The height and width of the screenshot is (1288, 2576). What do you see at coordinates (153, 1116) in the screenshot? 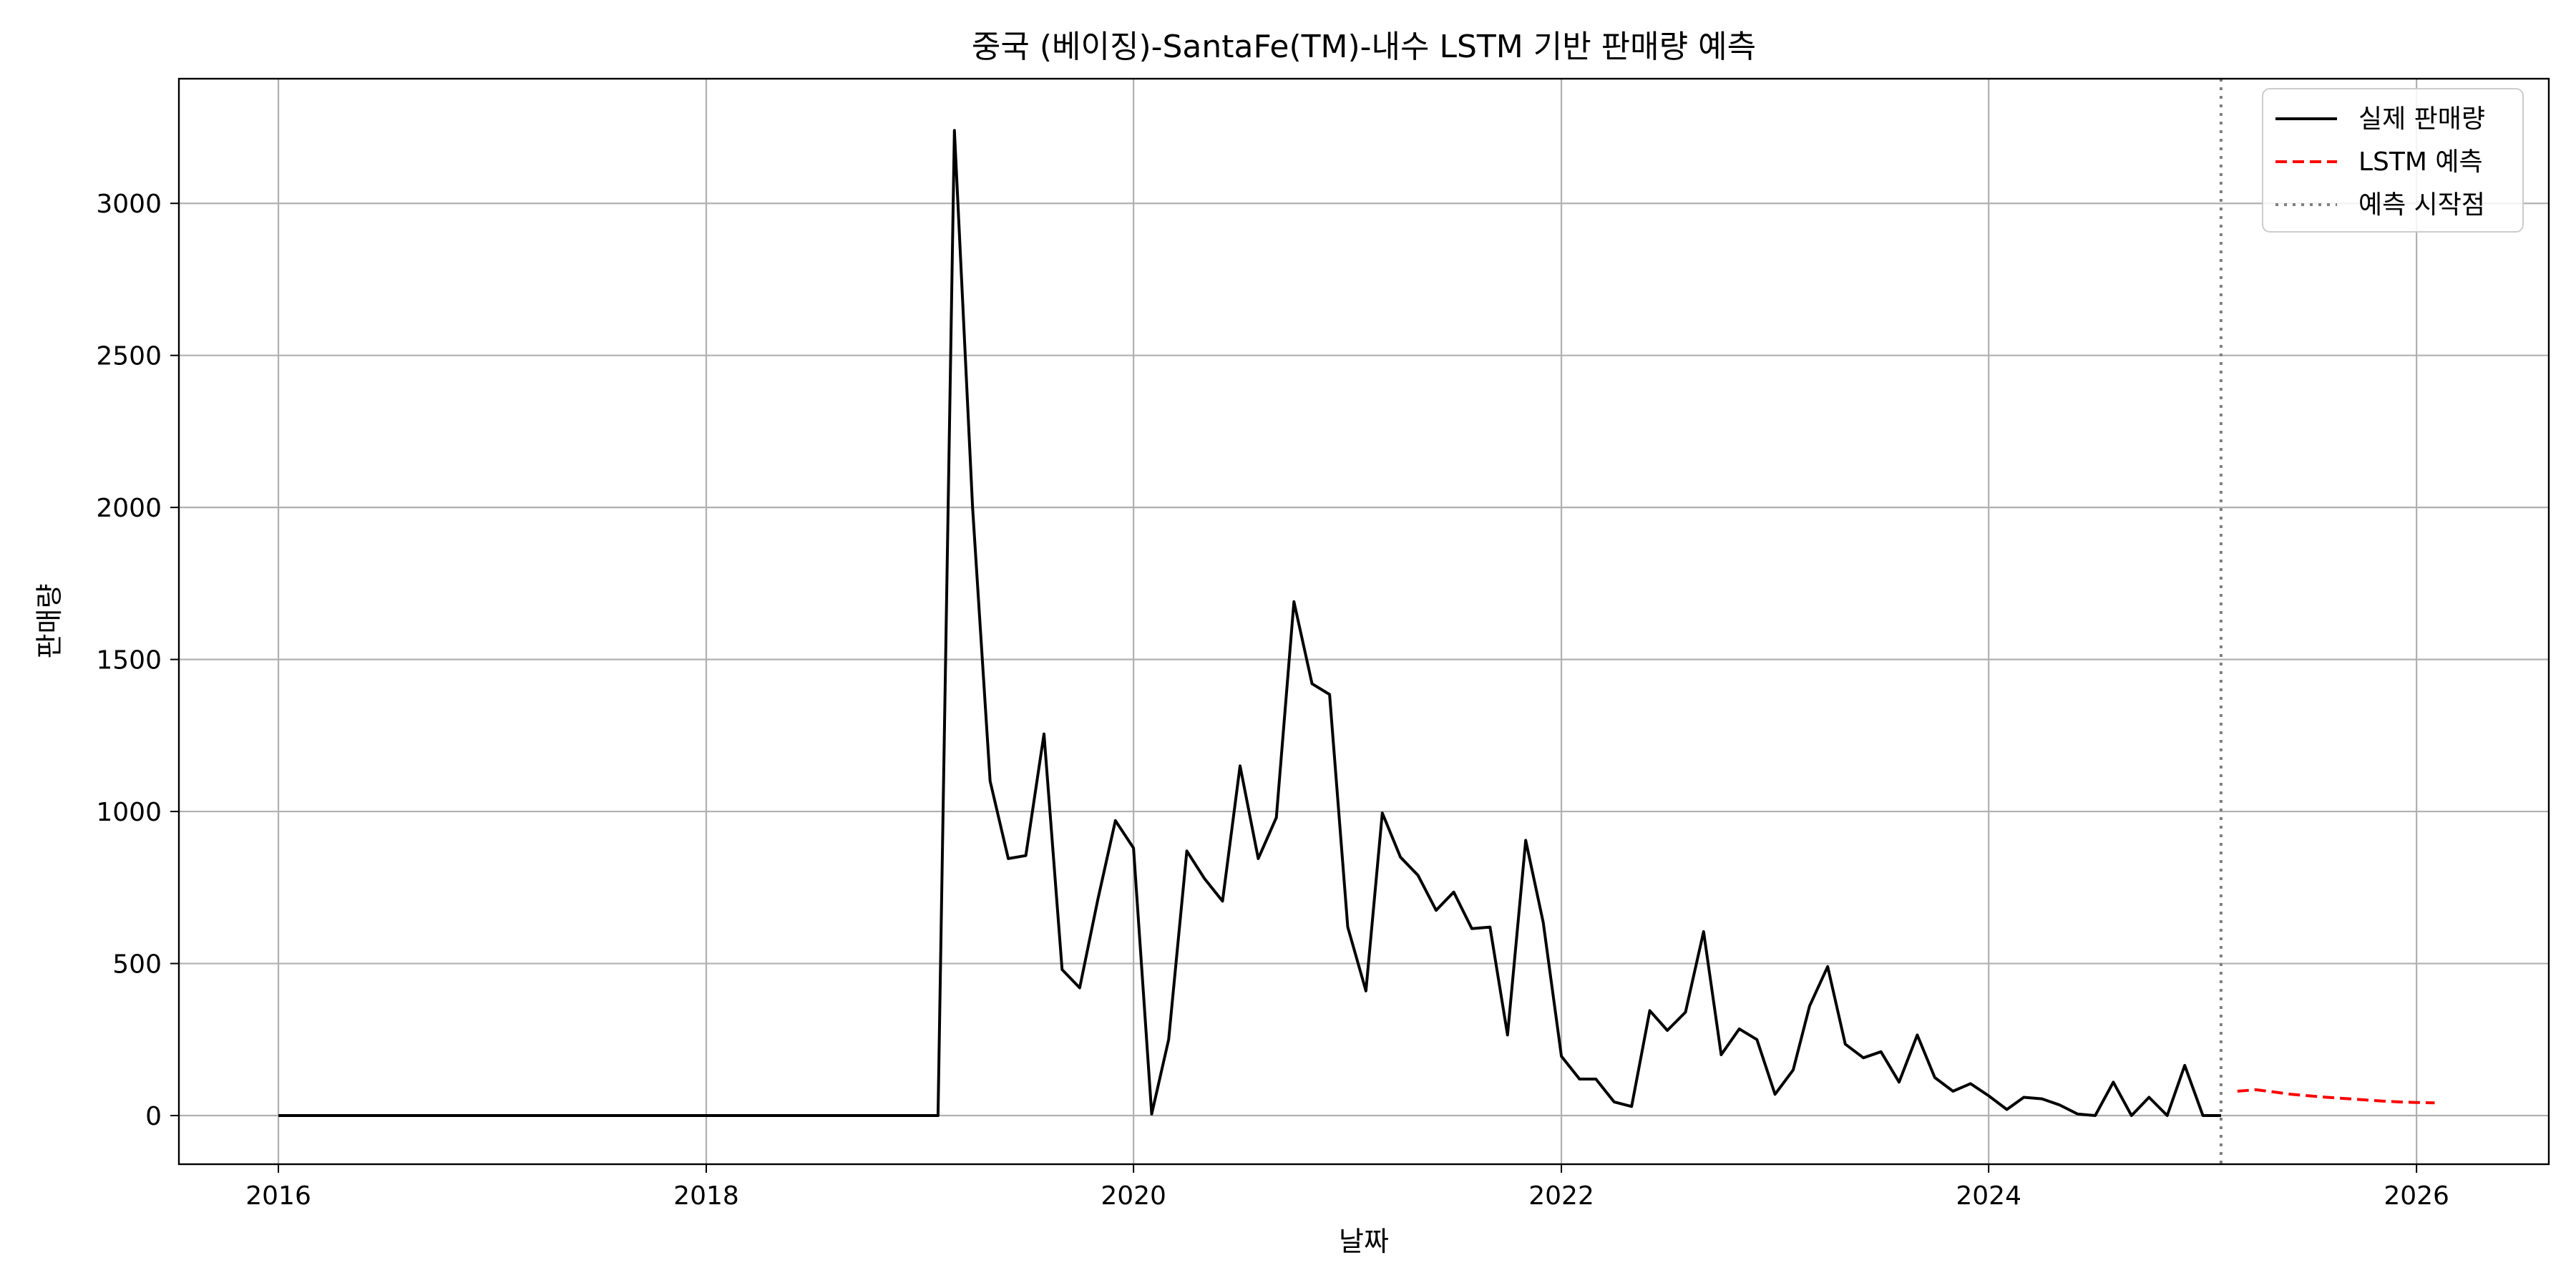
I see `y-tick-label: 0` at bounding box center [153, 1116].